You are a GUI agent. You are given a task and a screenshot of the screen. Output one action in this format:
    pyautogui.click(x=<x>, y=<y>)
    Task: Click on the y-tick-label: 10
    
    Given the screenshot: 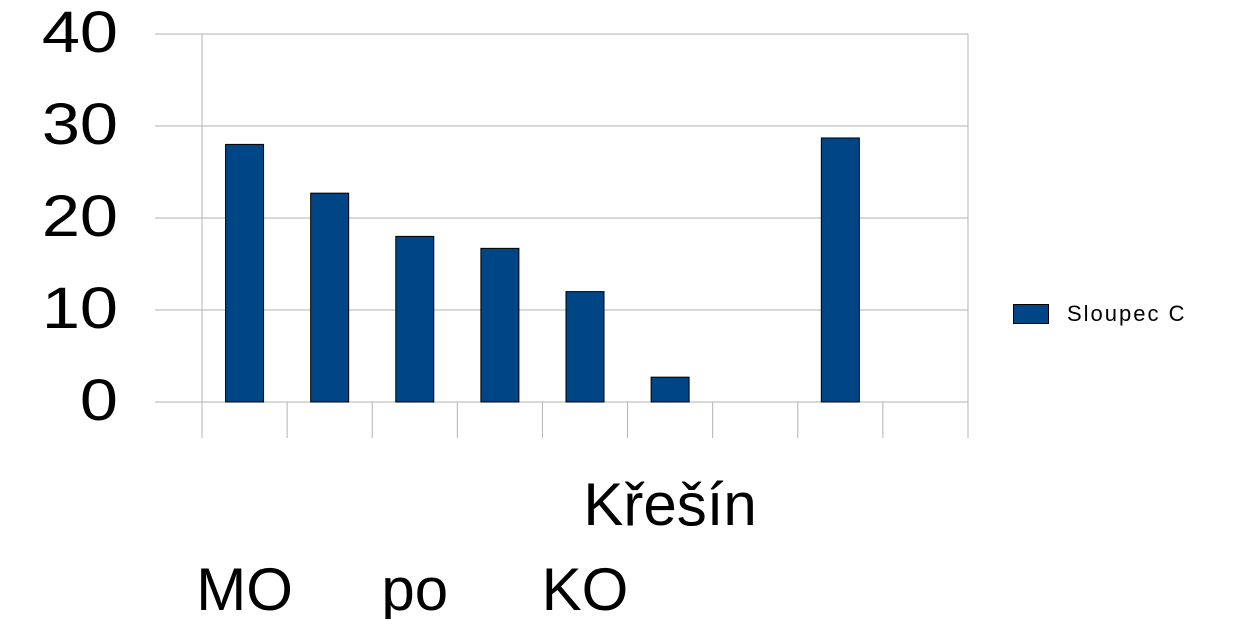 What is the action you would take?
    pyautogui.click(x=80, y=309)
    